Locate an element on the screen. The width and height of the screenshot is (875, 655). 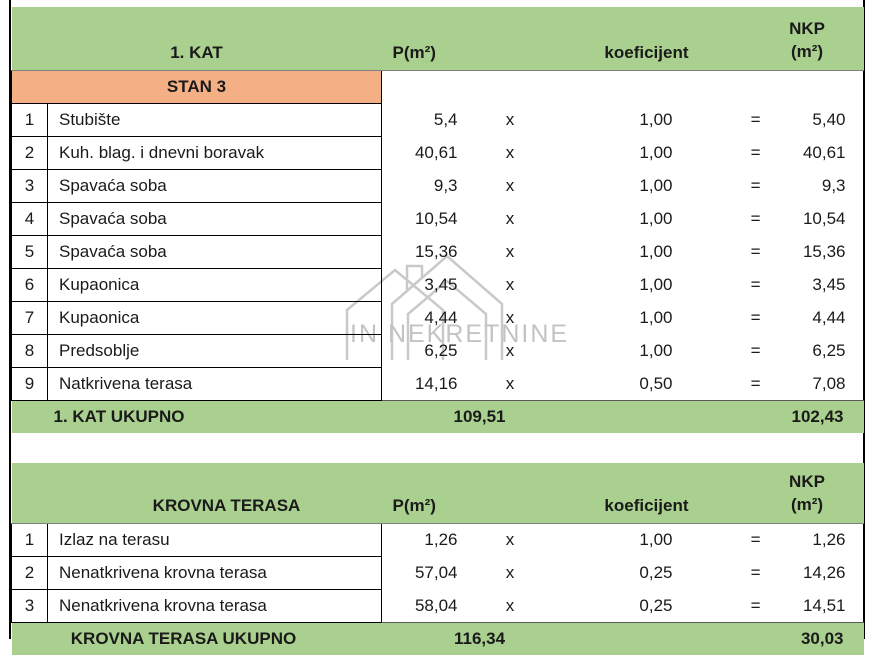
table-row: 6 Kupaonica 3,45 x 1,00 = 3,45 is located at coordinates (438, 285).